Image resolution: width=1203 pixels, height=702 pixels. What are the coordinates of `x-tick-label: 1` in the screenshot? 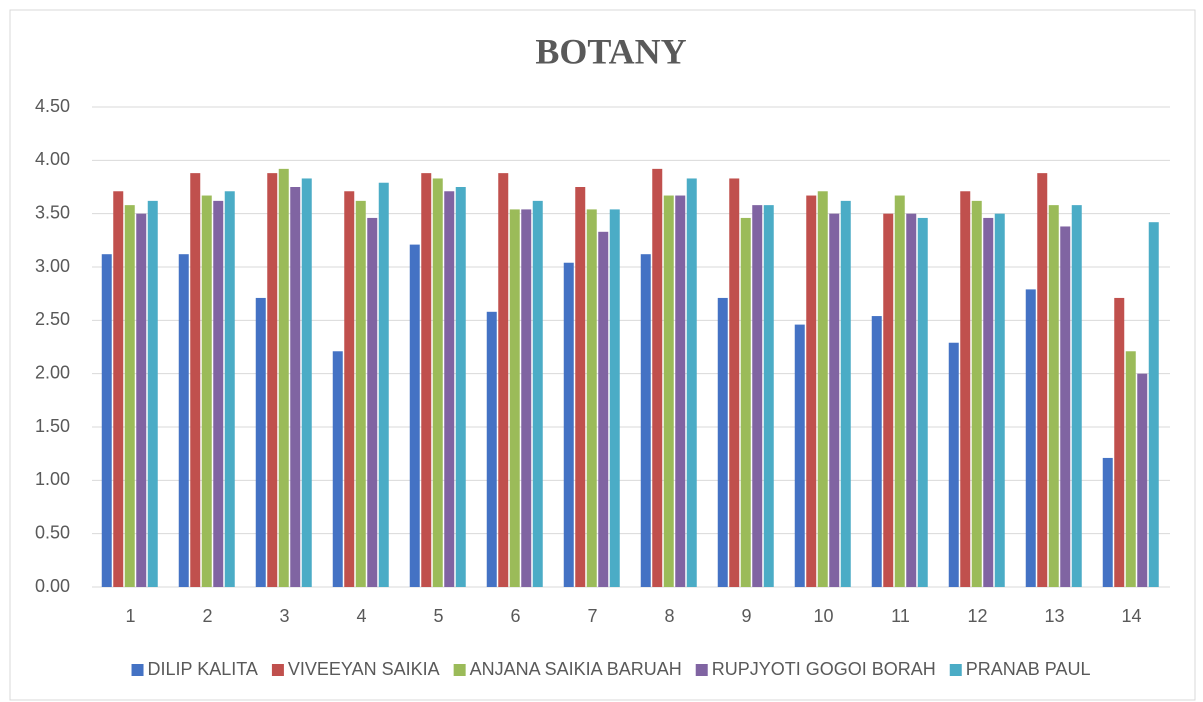 It's located at (130, 616).